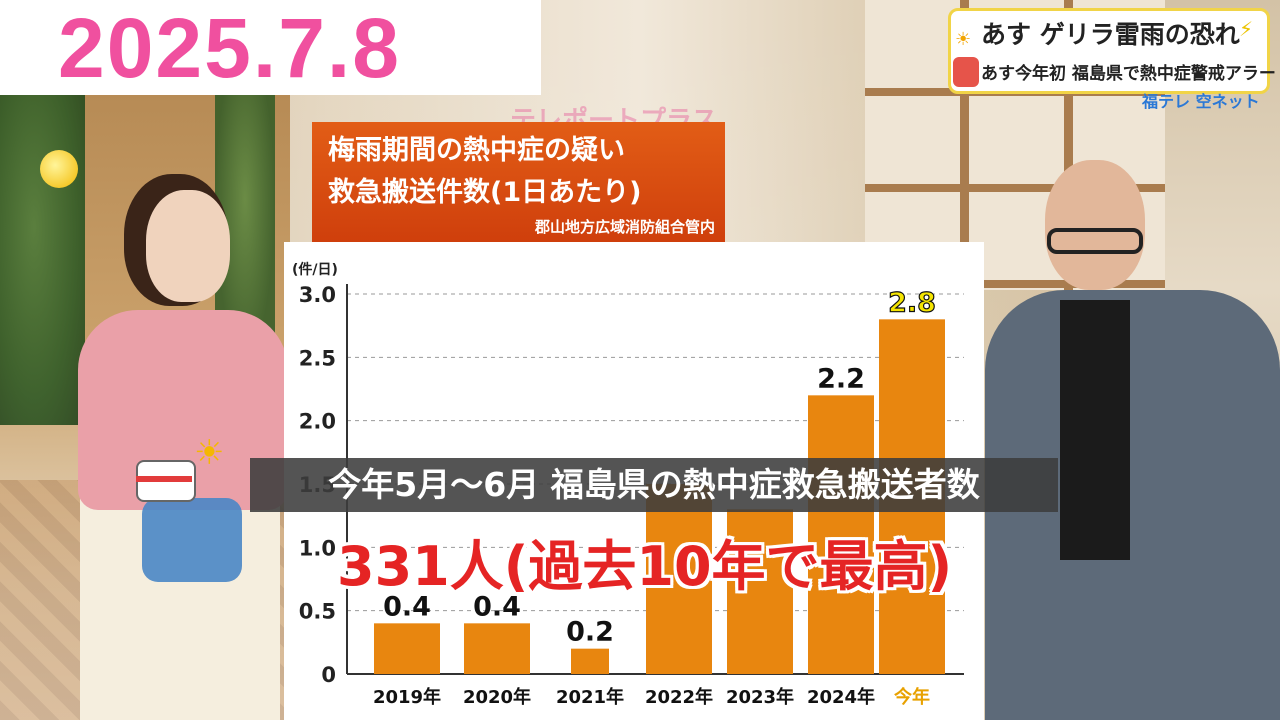  Describe the element at coordinates (590, 632) in the screenshot. I see `data-label: 0.2` at that location.